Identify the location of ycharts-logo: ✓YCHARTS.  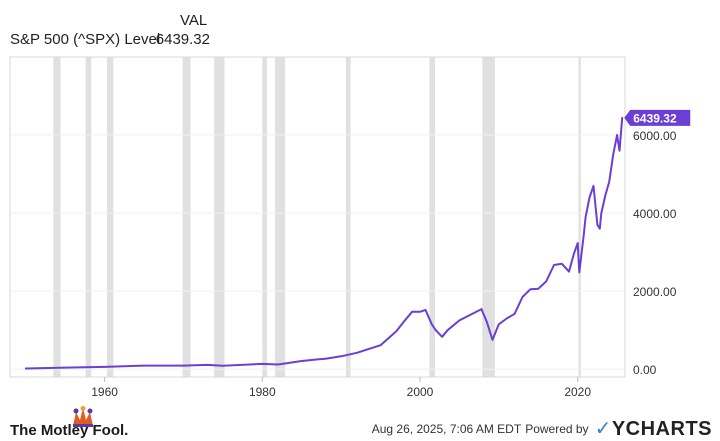
(653, 428).